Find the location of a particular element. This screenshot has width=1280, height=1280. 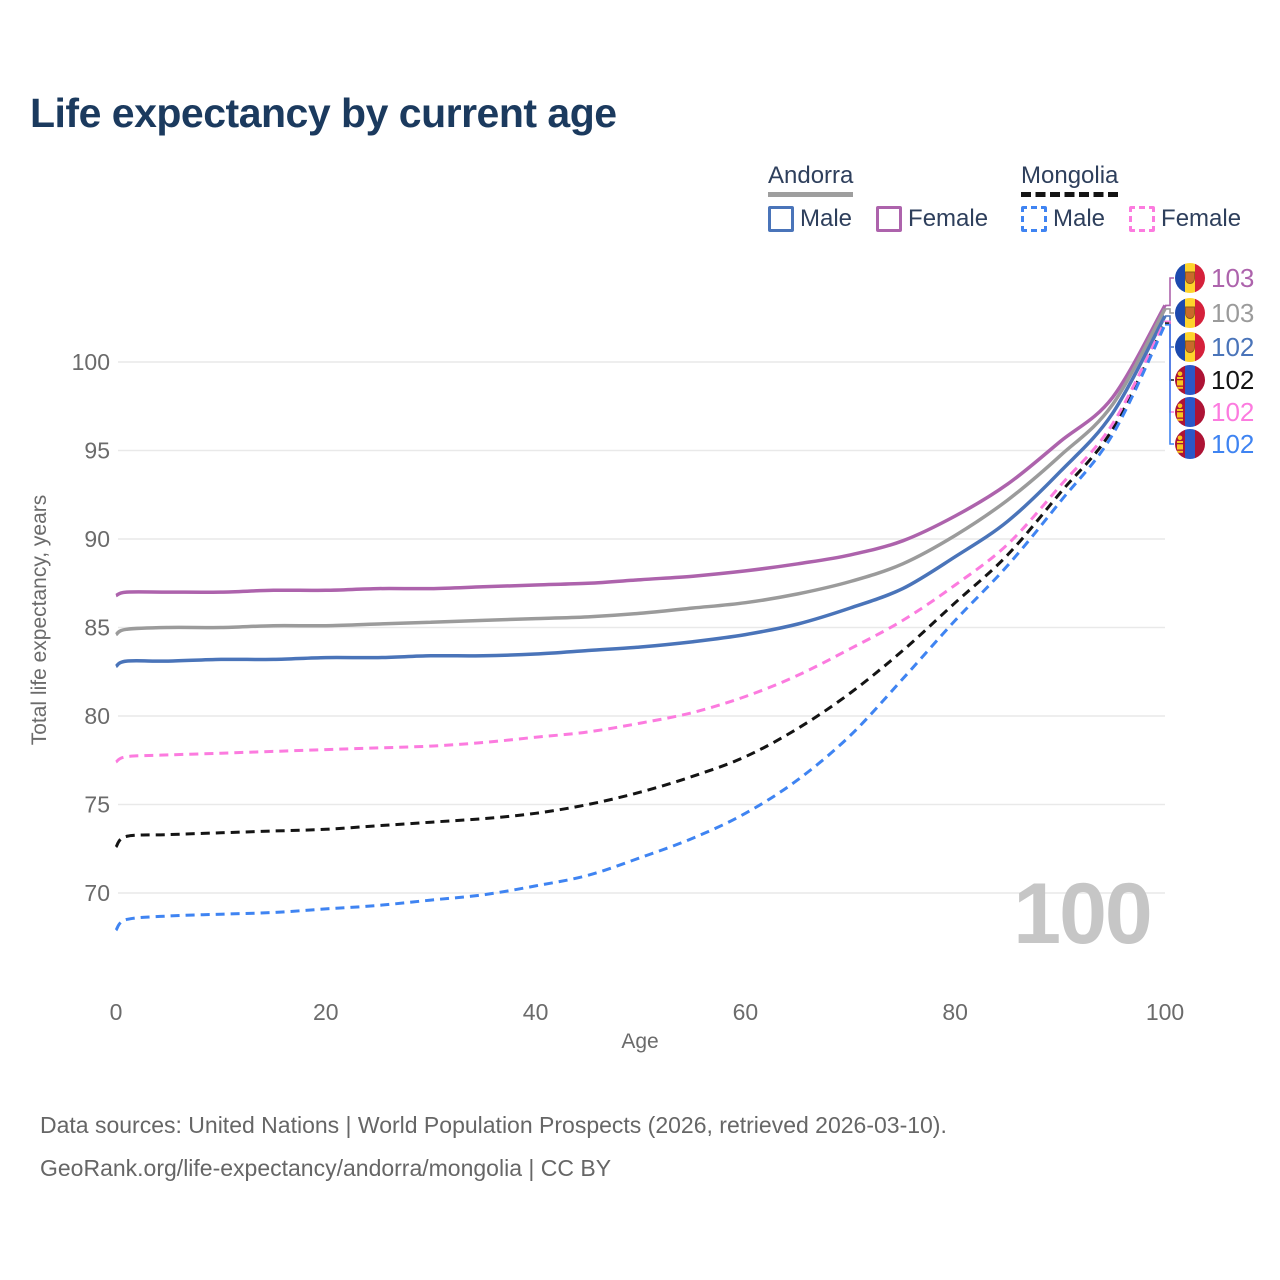

checkbox-icon-mongolia-female is located at coordinates (1142, 218).